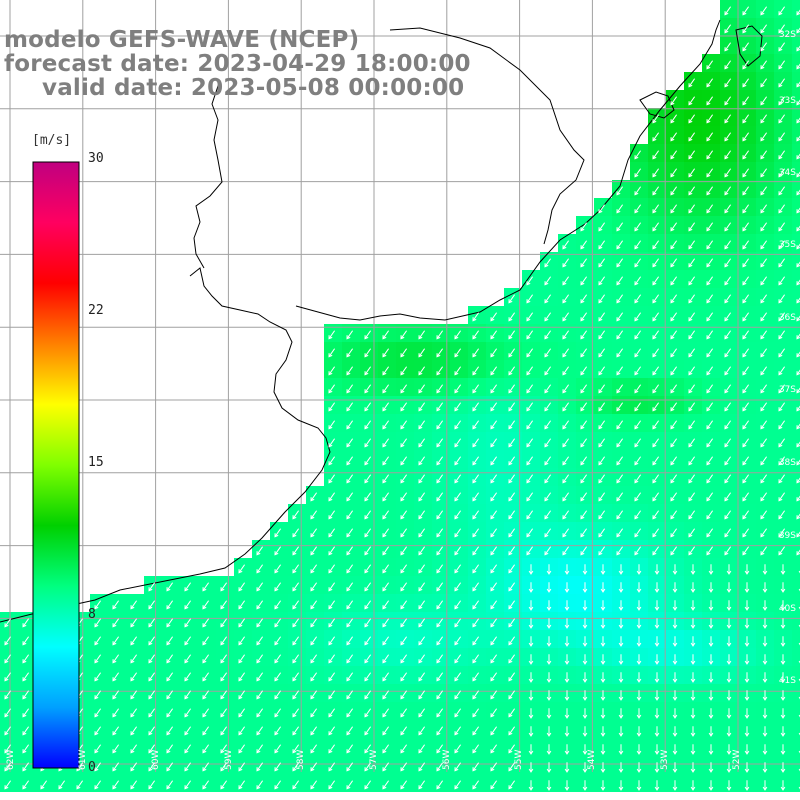  I want to click on colorbar-unit: [m/s], so click(52, 140).